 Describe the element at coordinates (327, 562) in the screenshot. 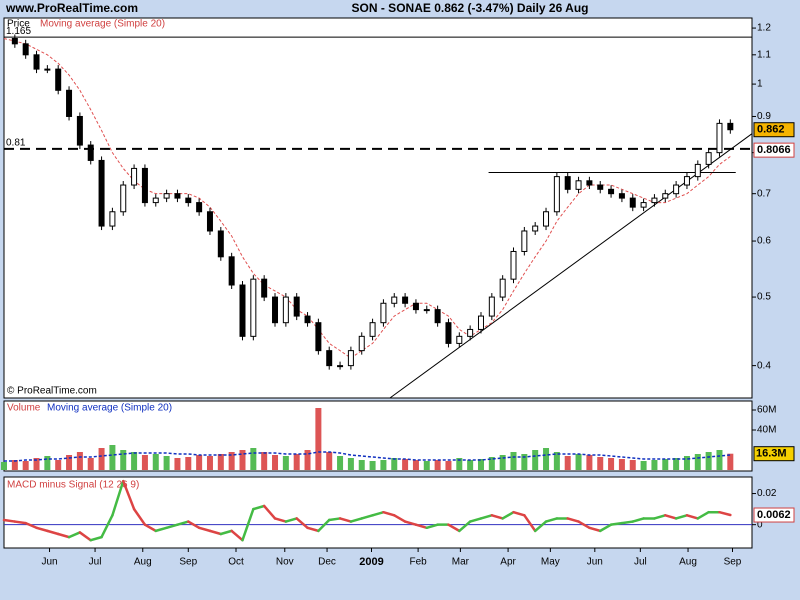

I see `x-tick-label: Dec` at that location.